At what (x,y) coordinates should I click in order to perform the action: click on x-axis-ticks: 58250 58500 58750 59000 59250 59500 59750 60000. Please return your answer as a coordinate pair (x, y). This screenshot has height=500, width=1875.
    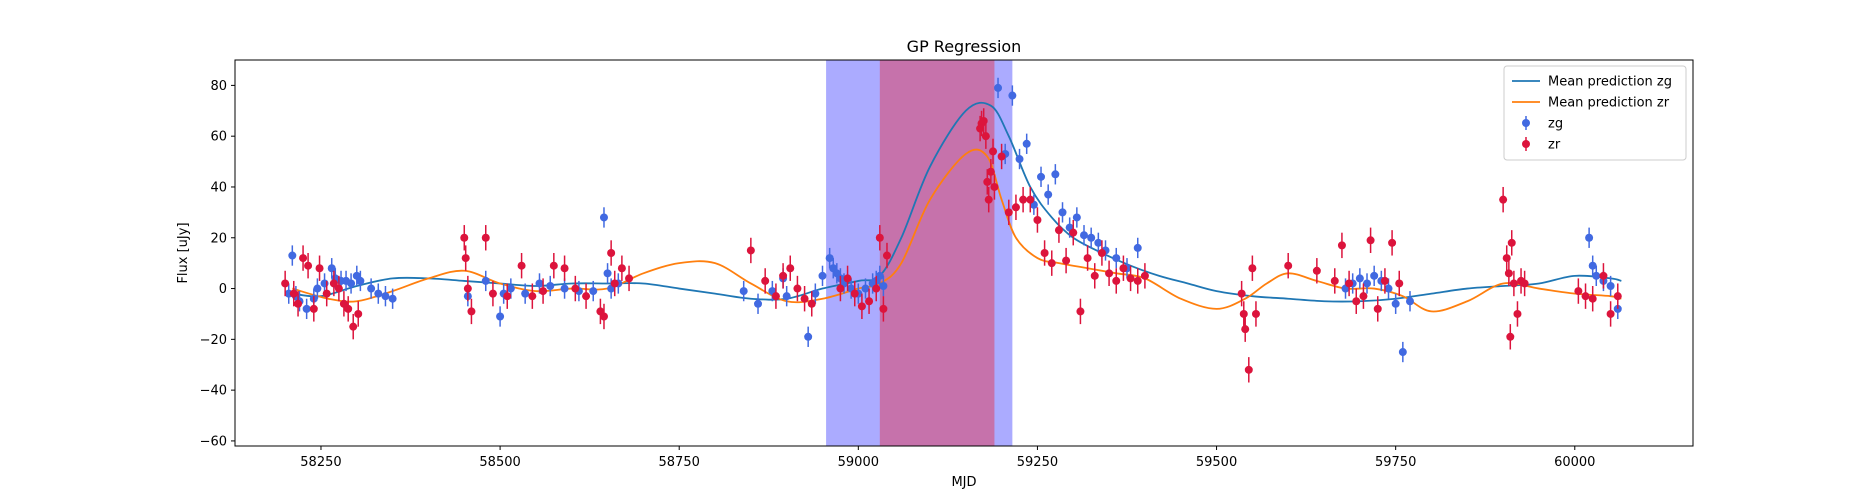
    Looking at the image, I should click on (947, 458).